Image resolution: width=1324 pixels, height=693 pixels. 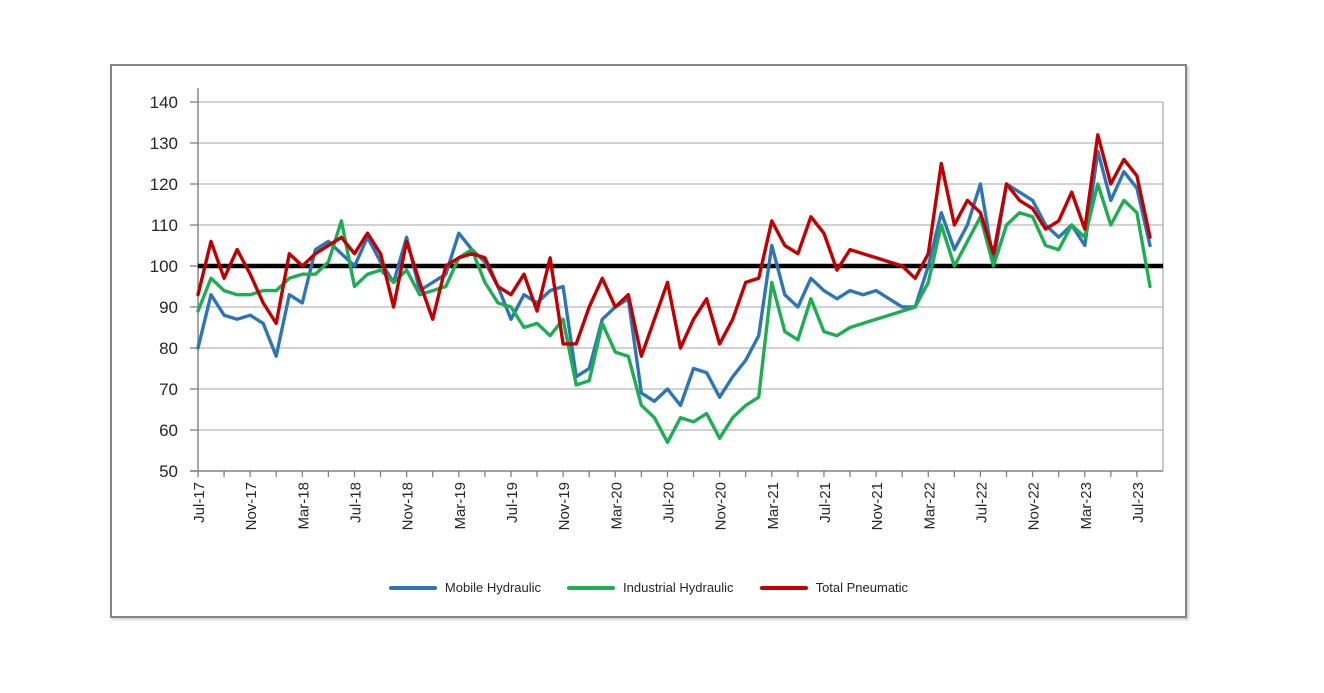 I want to click on legend-label-mobile-hydraulic: Mobile Hydraulic, so click(x=493, y=587).